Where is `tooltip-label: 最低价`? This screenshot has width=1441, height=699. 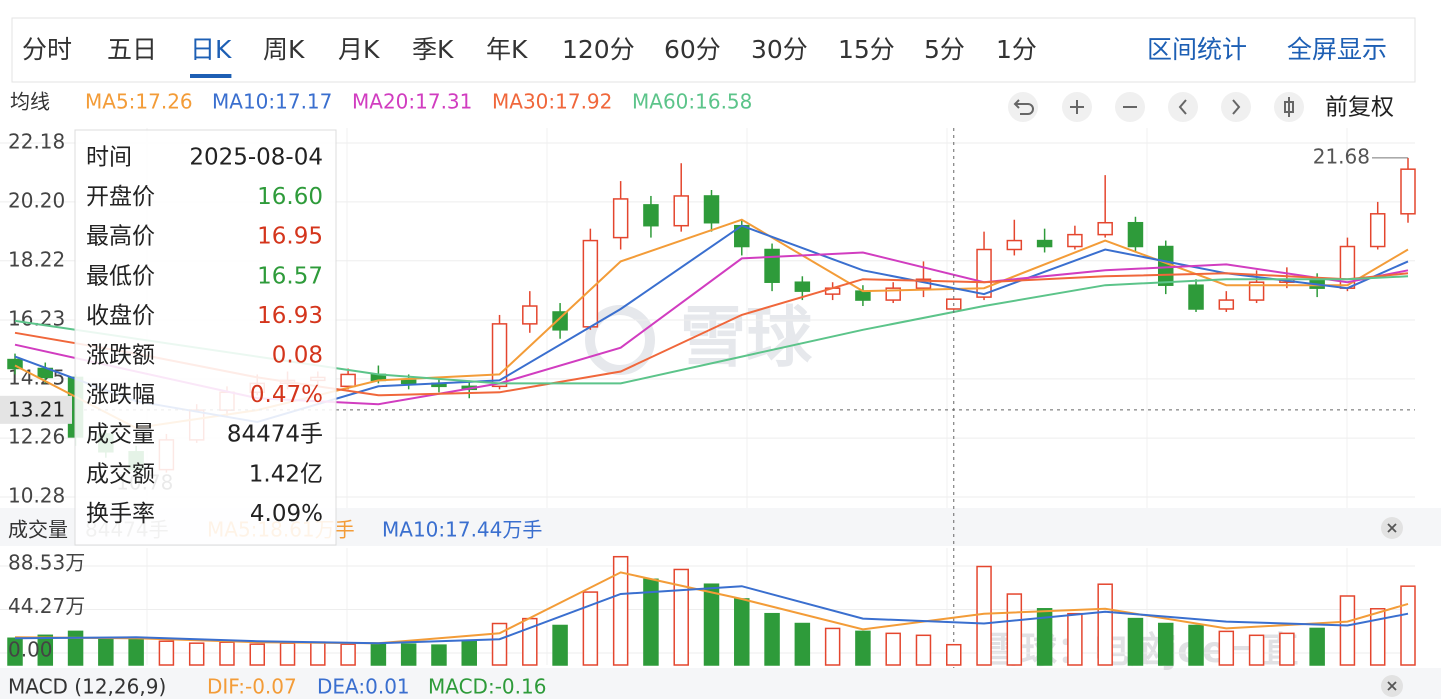
tooltip-label: 最低价 is located at coordinates (120, 276).